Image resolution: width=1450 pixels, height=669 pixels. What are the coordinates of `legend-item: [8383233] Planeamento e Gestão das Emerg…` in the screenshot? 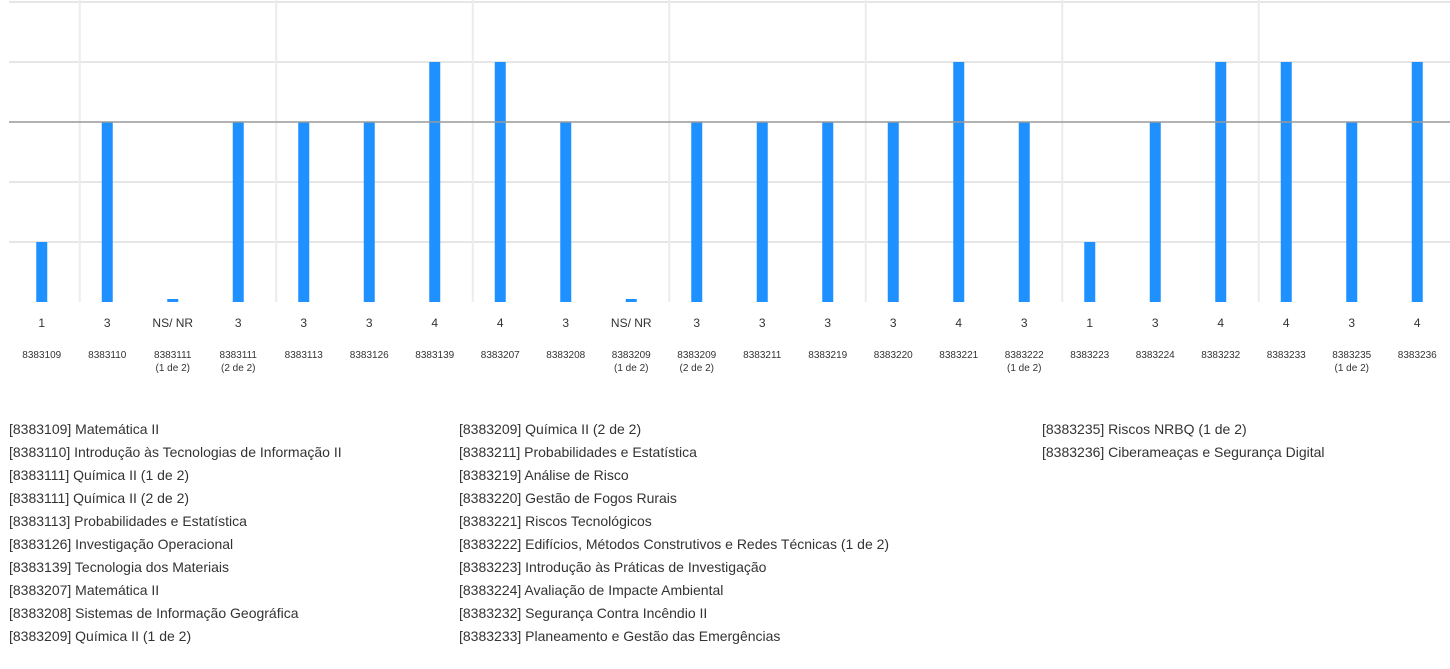 It's located at (620, 636).